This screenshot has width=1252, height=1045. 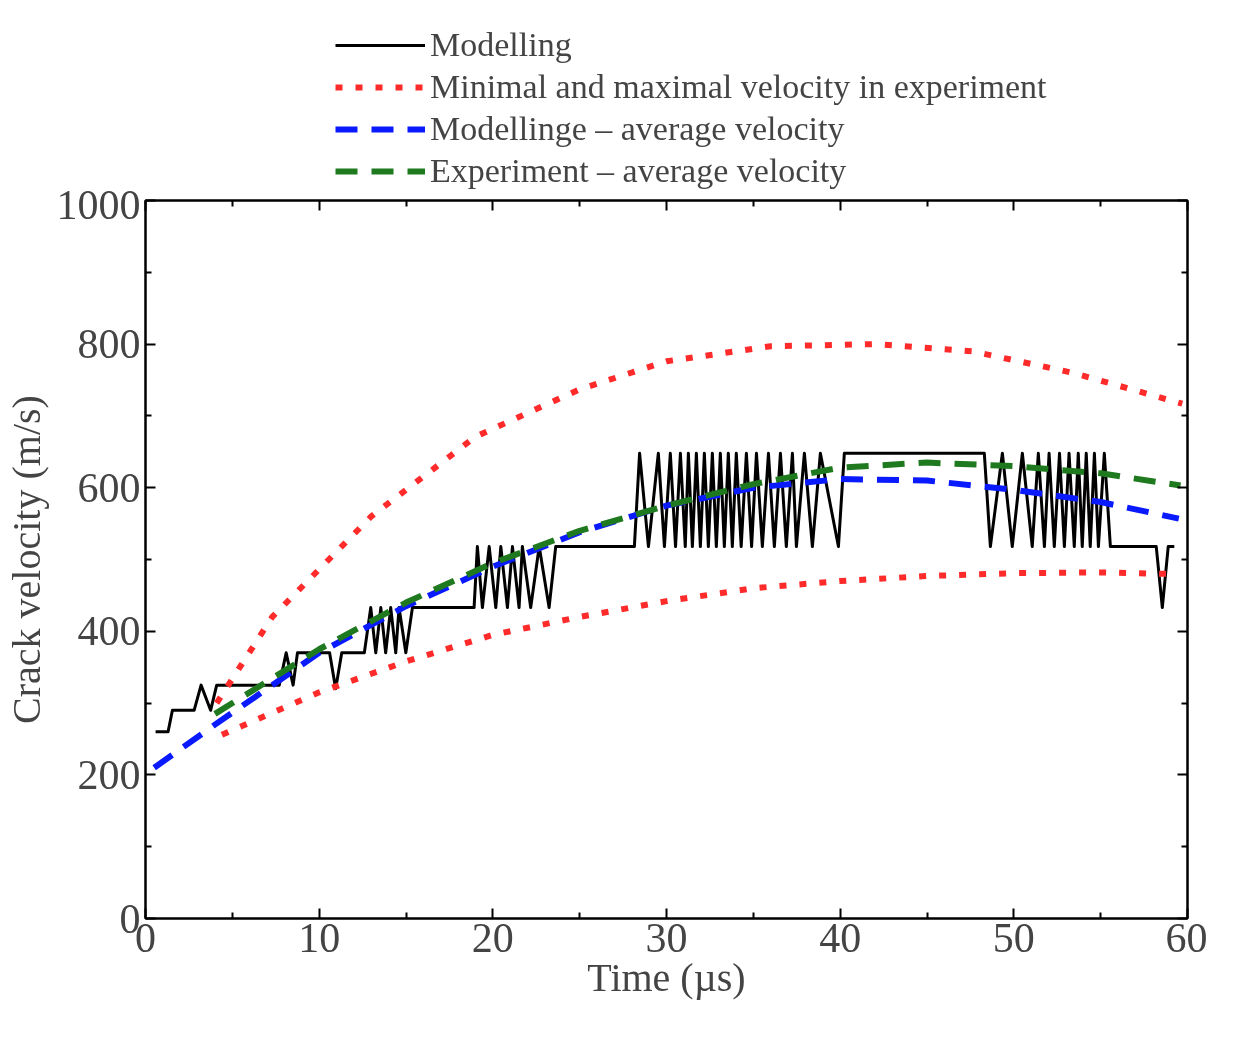 What do you see at coordinates (638, 171) in the screenshot?
I see `legend-label: Experiment – average velocity` at bounding box center [638, 171].